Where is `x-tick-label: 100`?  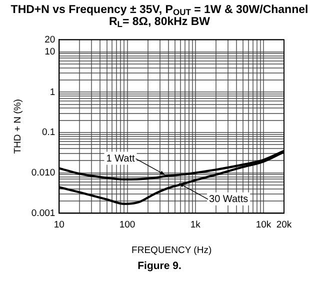
x-tick-label: 100 is located at coordinates (127, 225).